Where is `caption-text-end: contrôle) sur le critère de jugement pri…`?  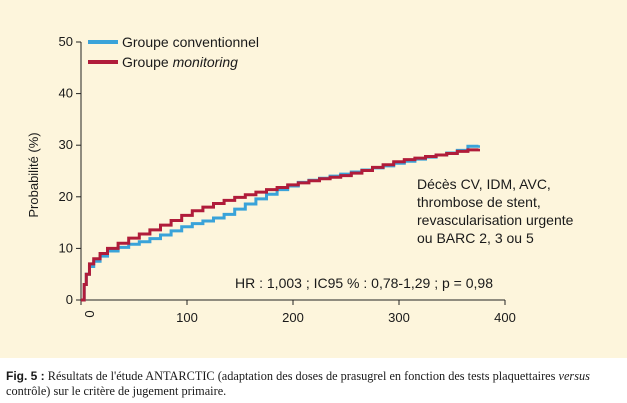 caption-text-end: contrôle) sur le critère de jugement pri… is located at coordinates (116, 391).